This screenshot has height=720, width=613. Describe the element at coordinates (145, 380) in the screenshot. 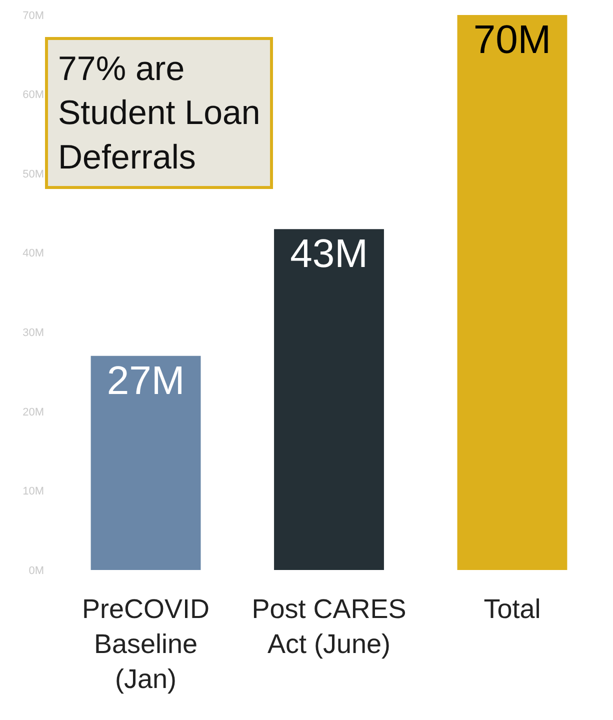

I see `data-label: 27M` at that location.